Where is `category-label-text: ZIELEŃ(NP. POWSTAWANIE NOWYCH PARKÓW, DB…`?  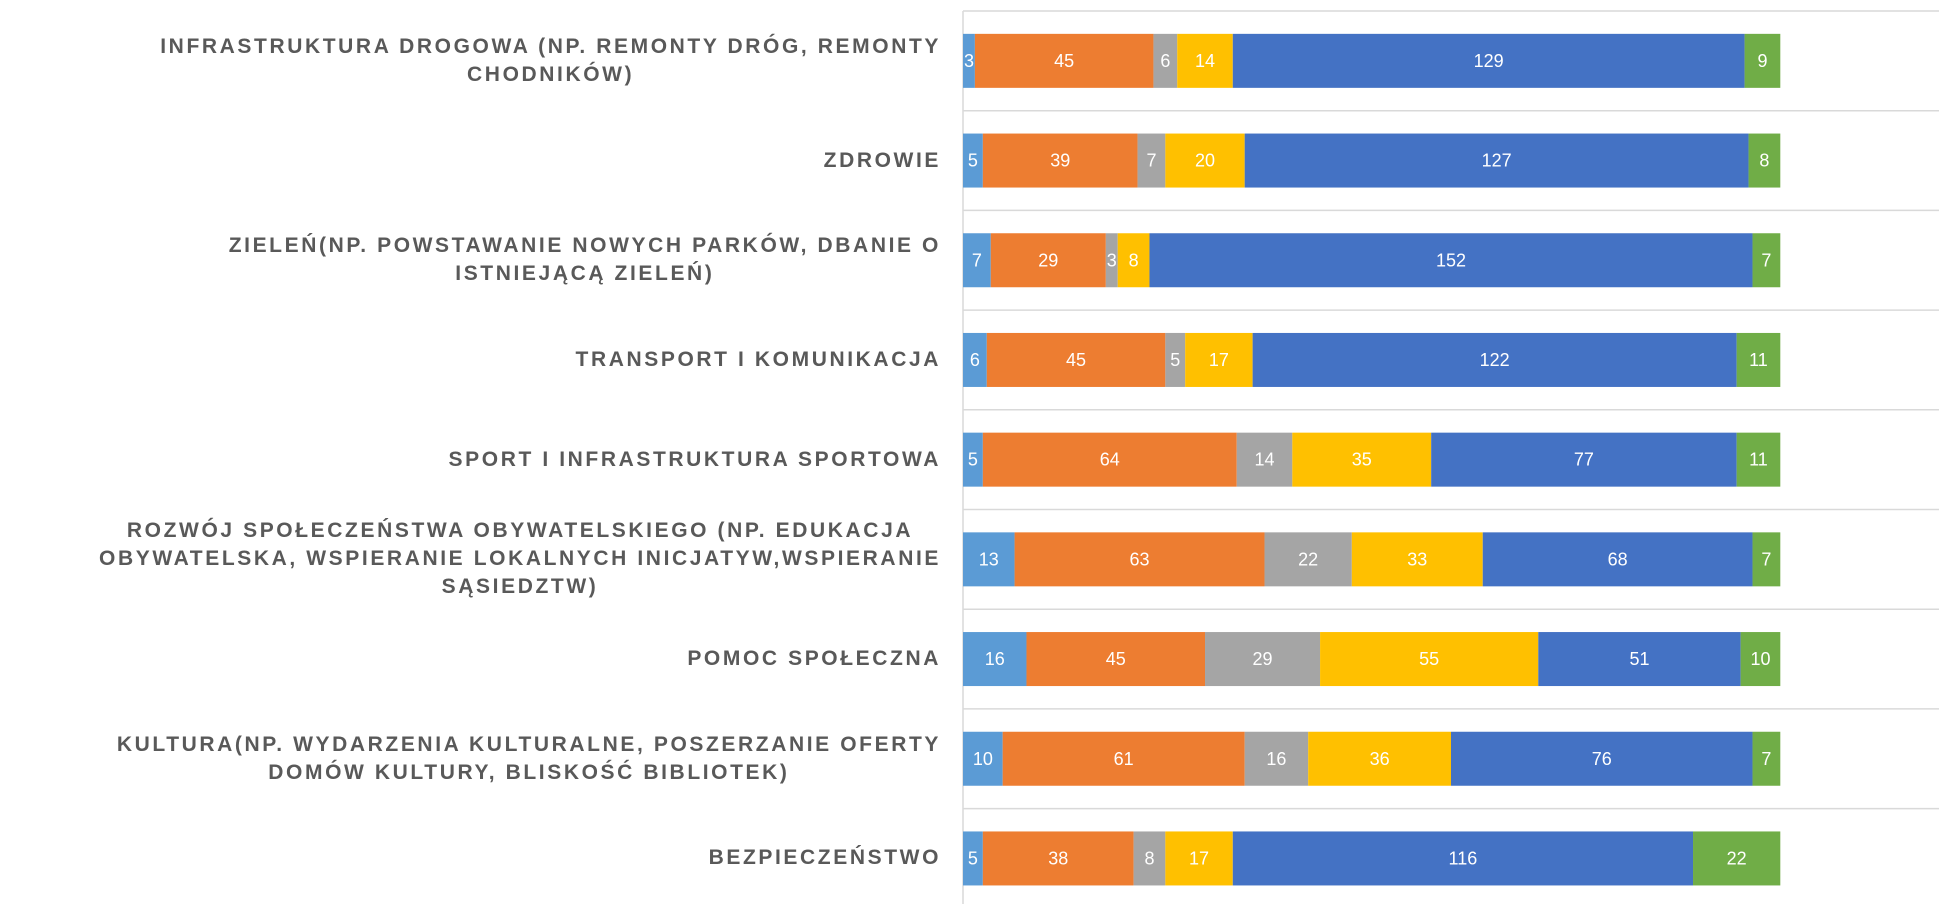
category-label-text: ZIELEŃ(NP. POWSTAWANIE NOWYCH PARKÓW, DB… is located at coordinates (584, 260).